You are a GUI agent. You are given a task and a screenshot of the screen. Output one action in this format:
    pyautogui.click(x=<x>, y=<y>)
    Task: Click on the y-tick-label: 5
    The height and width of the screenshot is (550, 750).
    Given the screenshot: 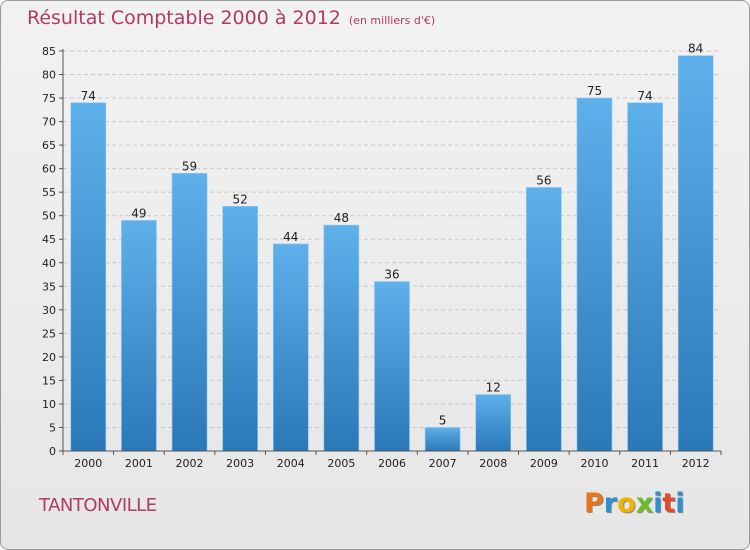 What is the action you would take?
    pyautogui.click(x=52, y=427)
    